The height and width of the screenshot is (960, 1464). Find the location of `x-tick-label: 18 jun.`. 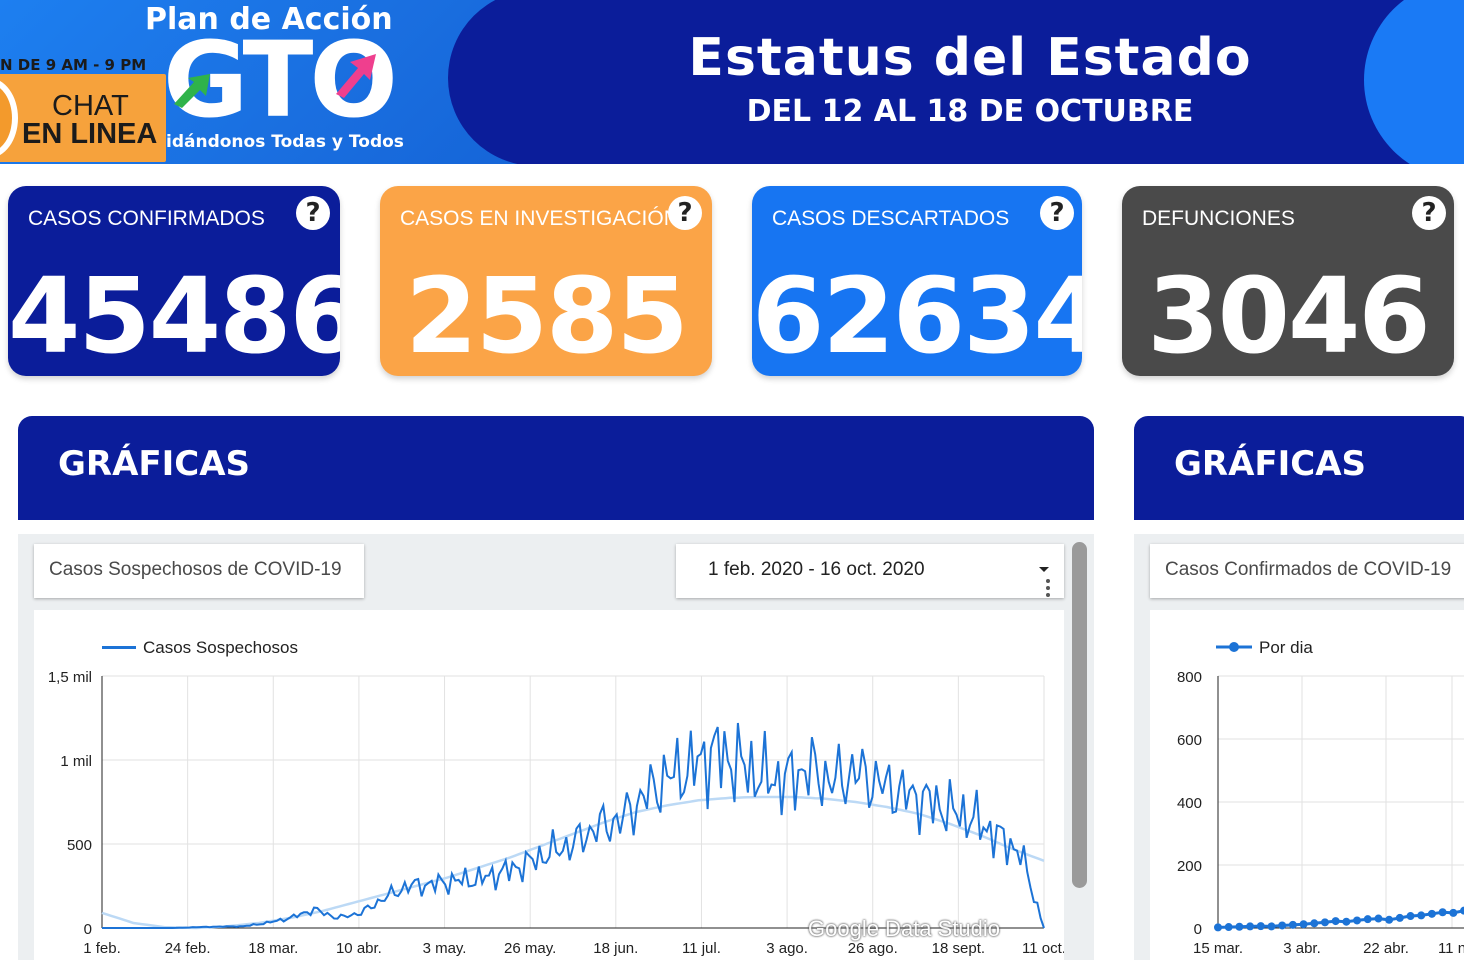

x-tick-label: 18 jun. is located at coordinates (615, 948).